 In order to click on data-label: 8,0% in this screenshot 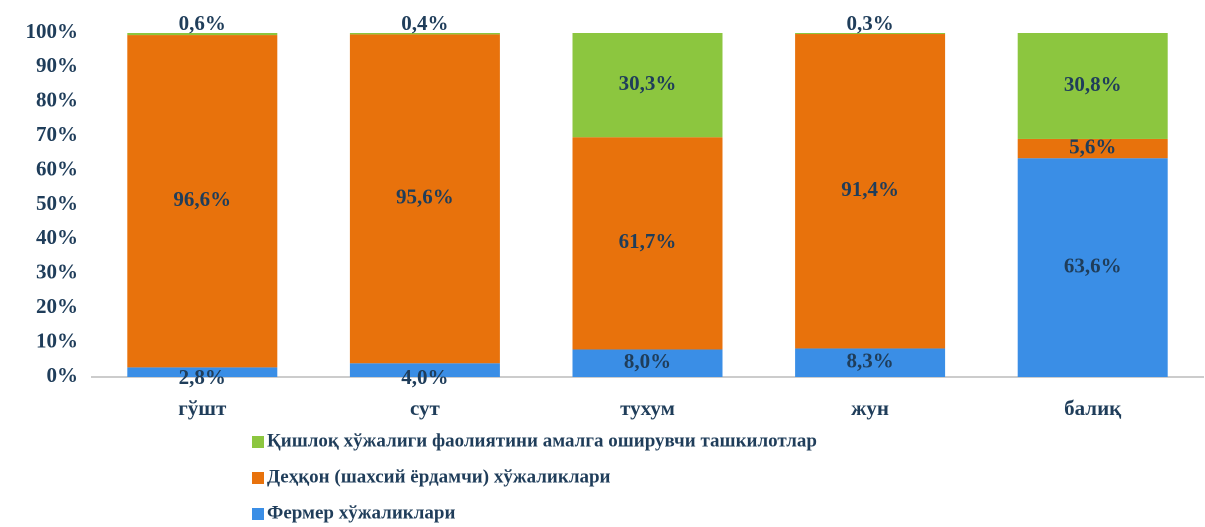, I will do `click(647, 361)`.